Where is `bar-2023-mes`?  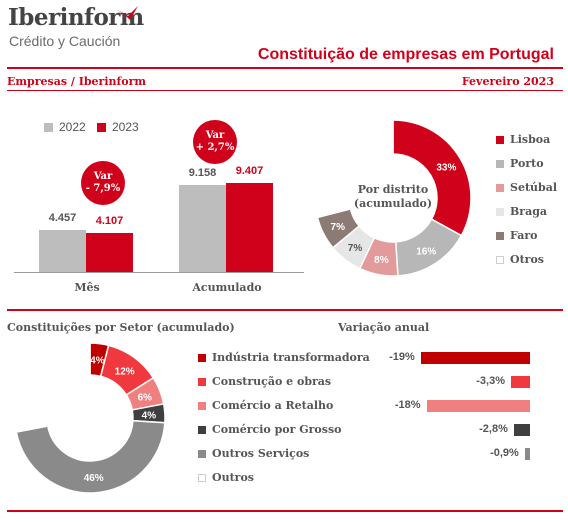
bar-2023-mes is located at coordinates (109, 252).